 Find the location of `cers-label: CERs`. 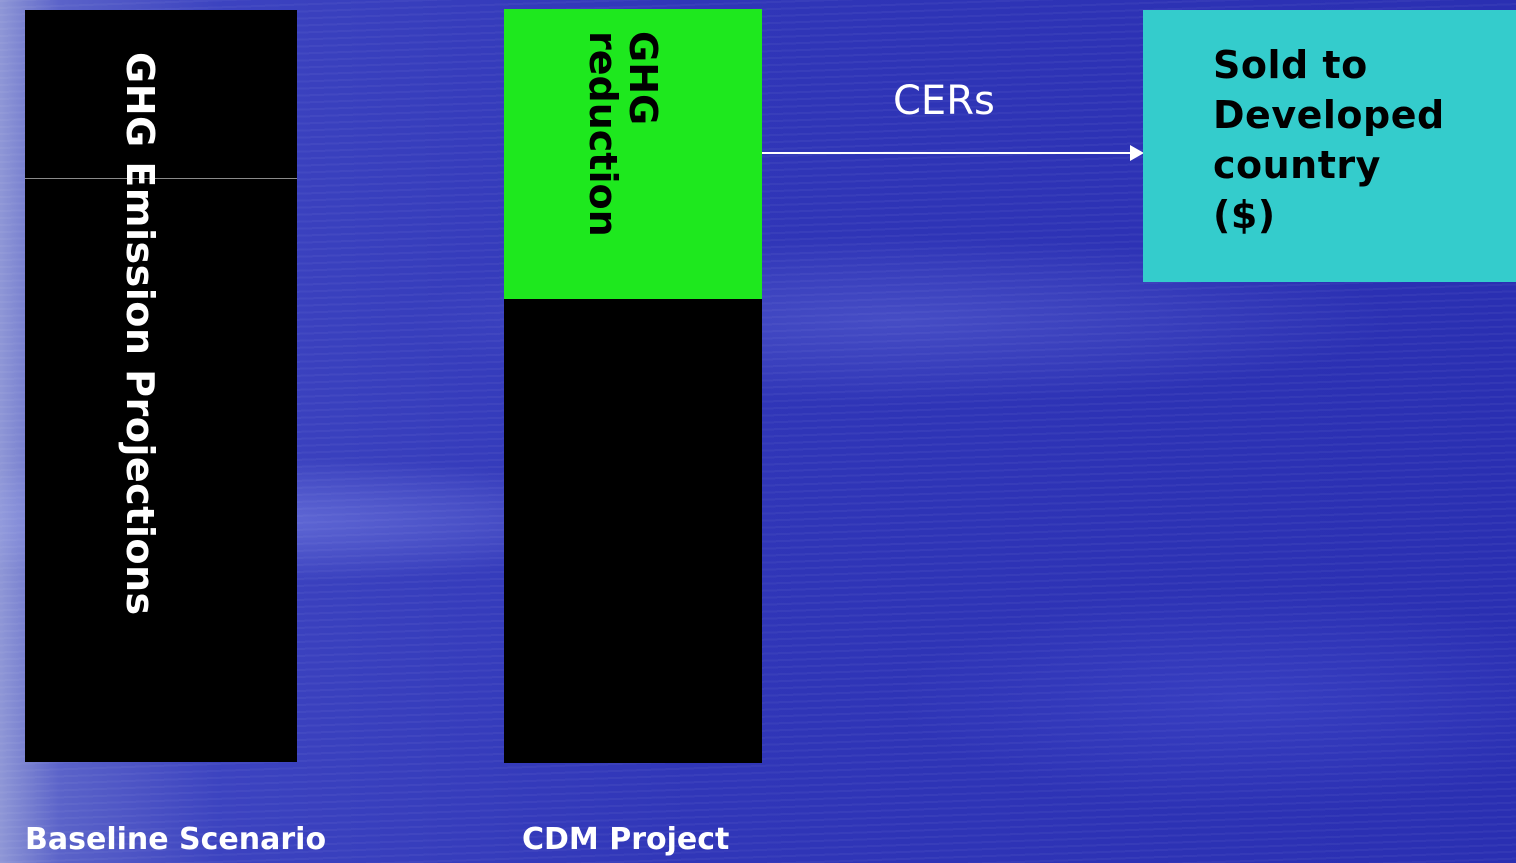

cers-label: CERs is located at coordinates (944, 101).